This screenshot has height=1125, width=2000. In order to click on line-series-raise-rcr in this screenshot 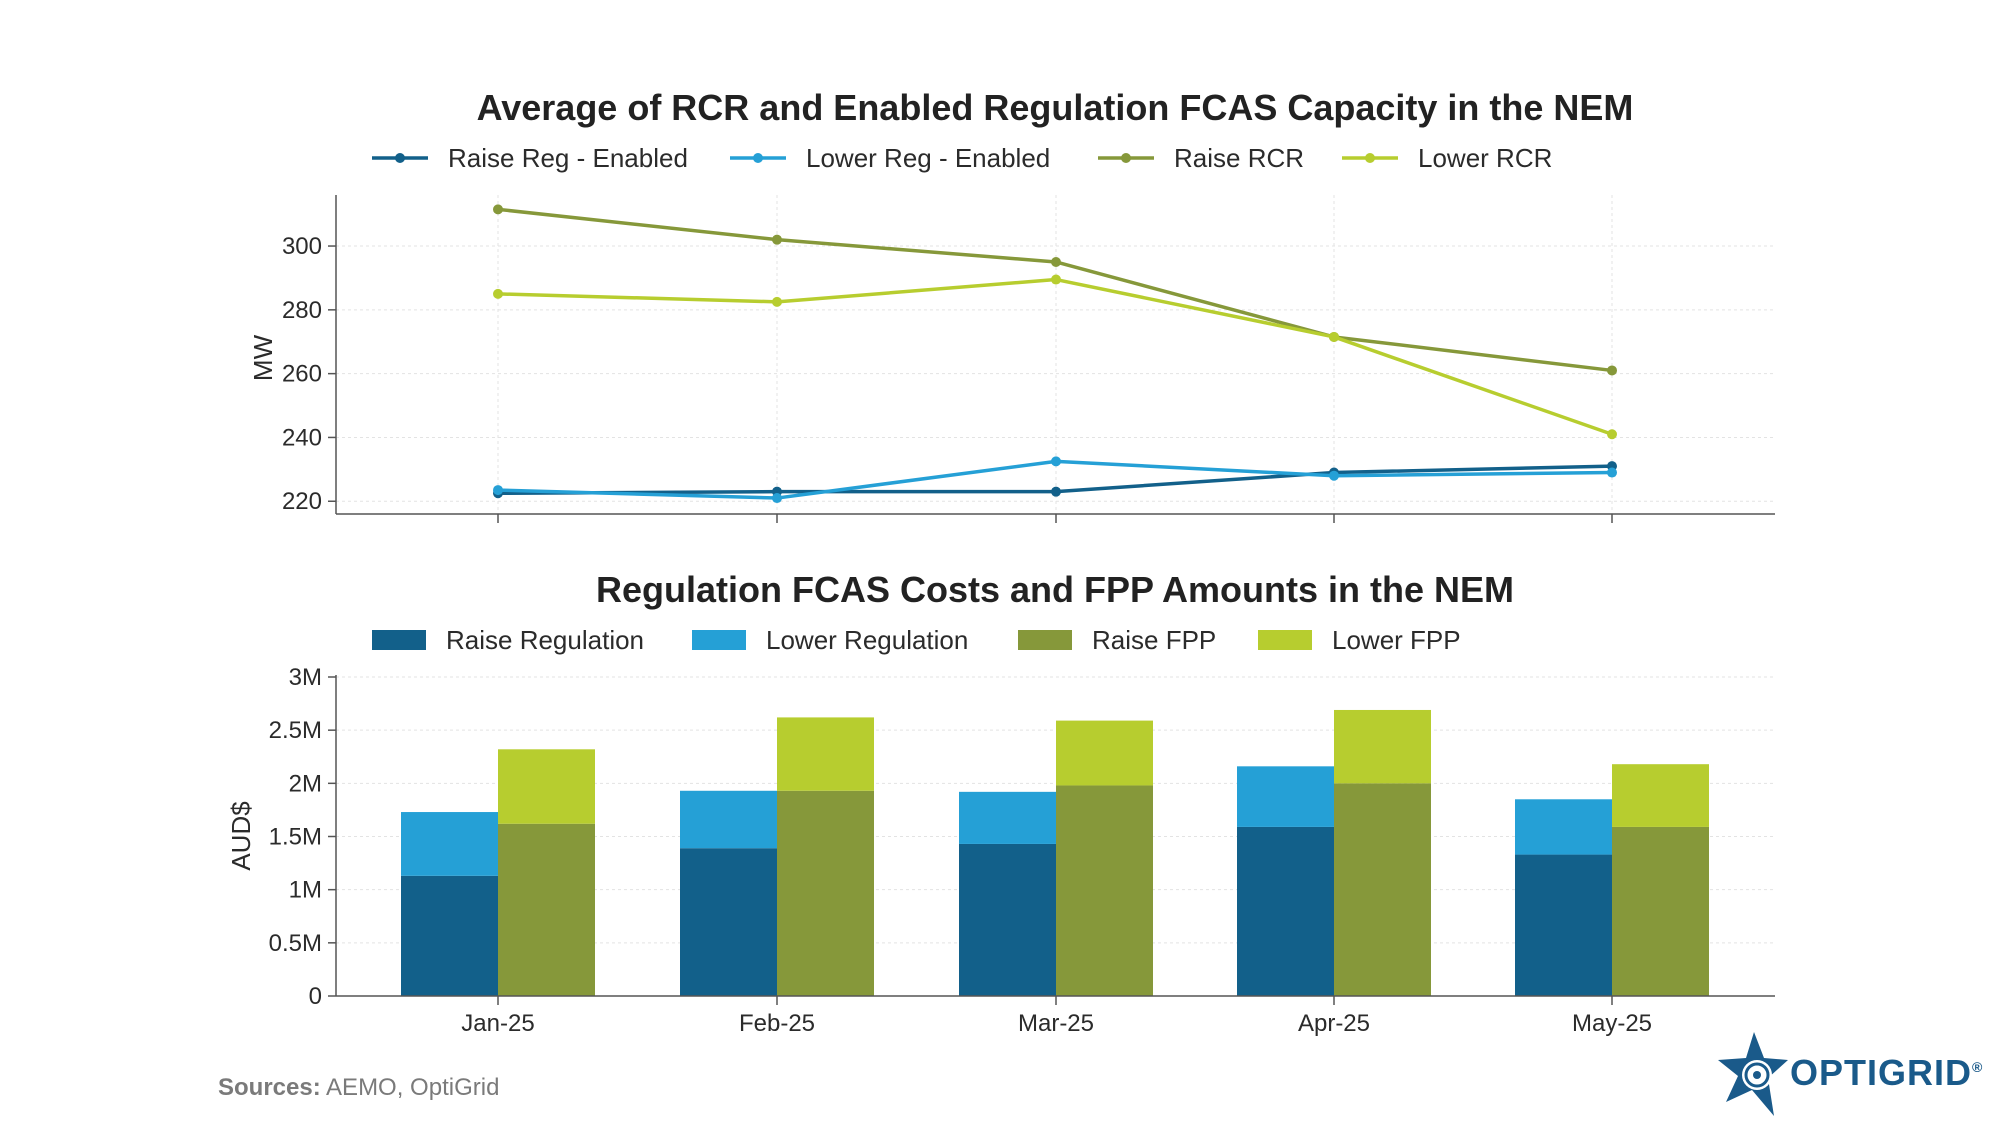, I will do `click(1055, 290)`.